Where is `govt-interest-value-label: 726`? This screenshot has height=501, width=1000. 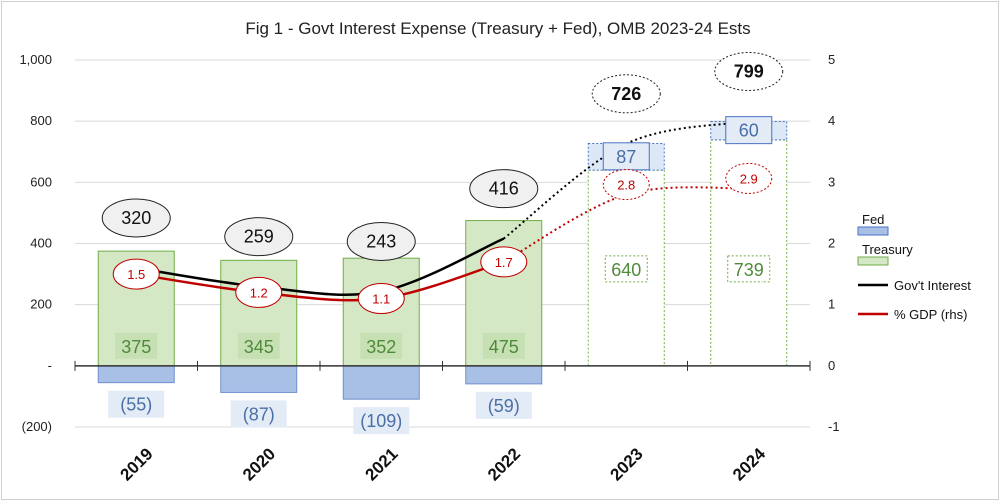 govt-interest-value-label: 726 is located at coordinates (626, 94).